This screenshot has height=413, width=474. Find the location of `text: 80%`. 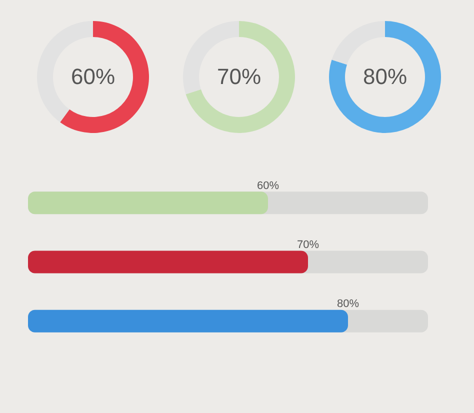

text: 80% is located at coordinates (385, 76).